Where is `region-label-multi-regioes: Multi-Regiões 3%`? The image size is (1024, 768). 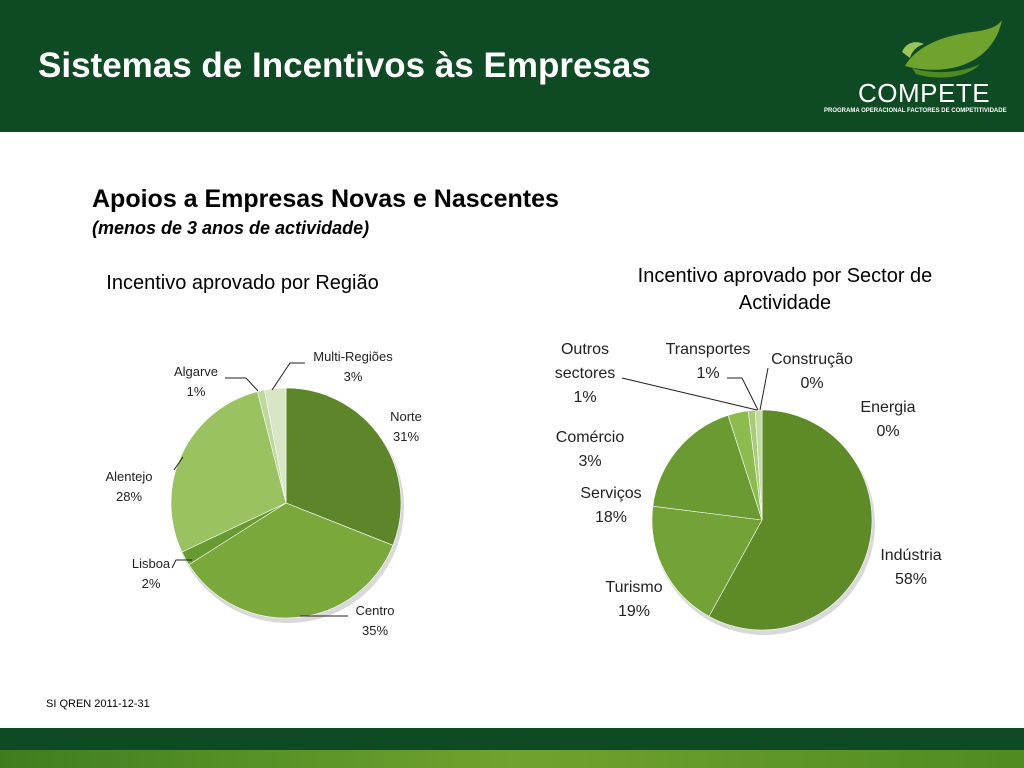 region-label-multi-regioes: Multi-Regiões 3% is located at coordinates (353, 366).